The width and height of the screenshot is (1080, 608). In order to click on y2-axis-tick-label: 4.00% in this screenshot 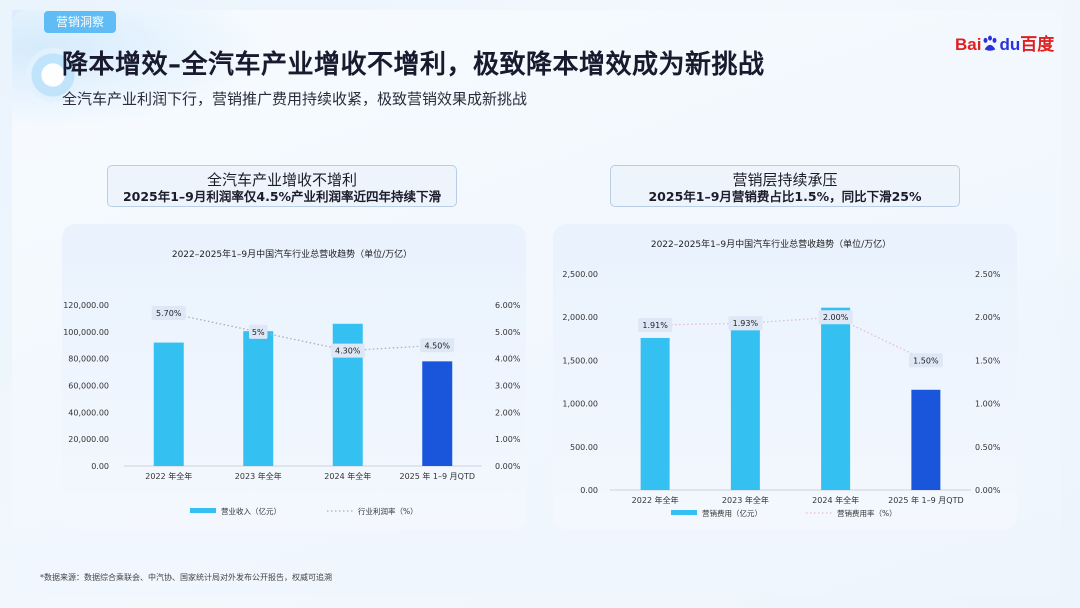, I will do `click(508, 359)`.